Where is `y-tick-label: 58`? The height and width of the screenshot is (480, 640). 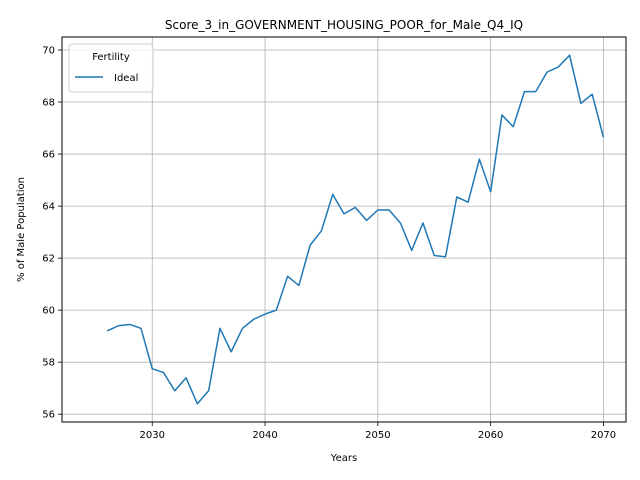 y-tick-label: 58 is located at coordinates (48, 363).